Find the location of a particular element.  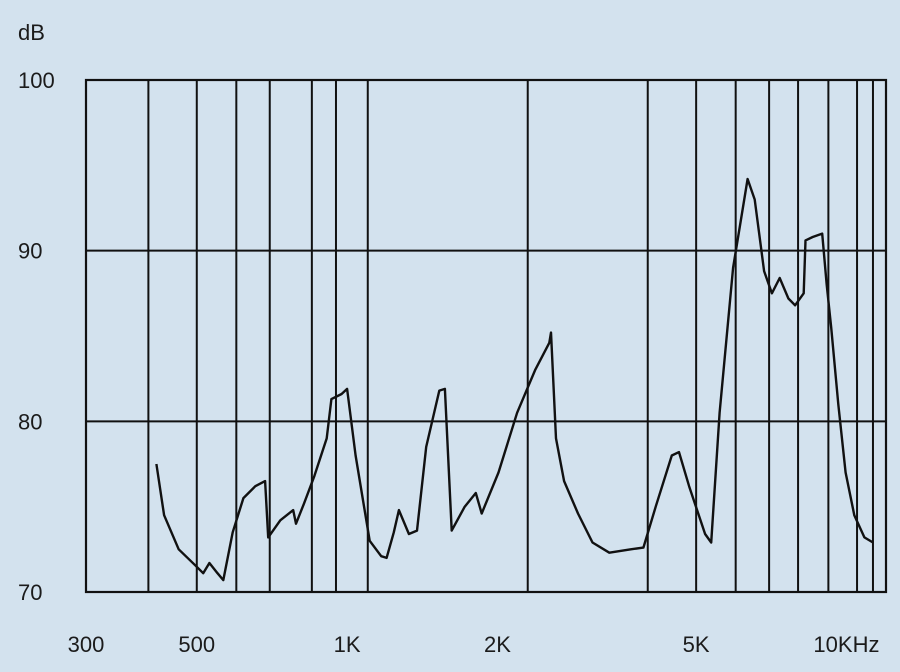

y-tick-label: 100 is located at coordinates (36, 80).